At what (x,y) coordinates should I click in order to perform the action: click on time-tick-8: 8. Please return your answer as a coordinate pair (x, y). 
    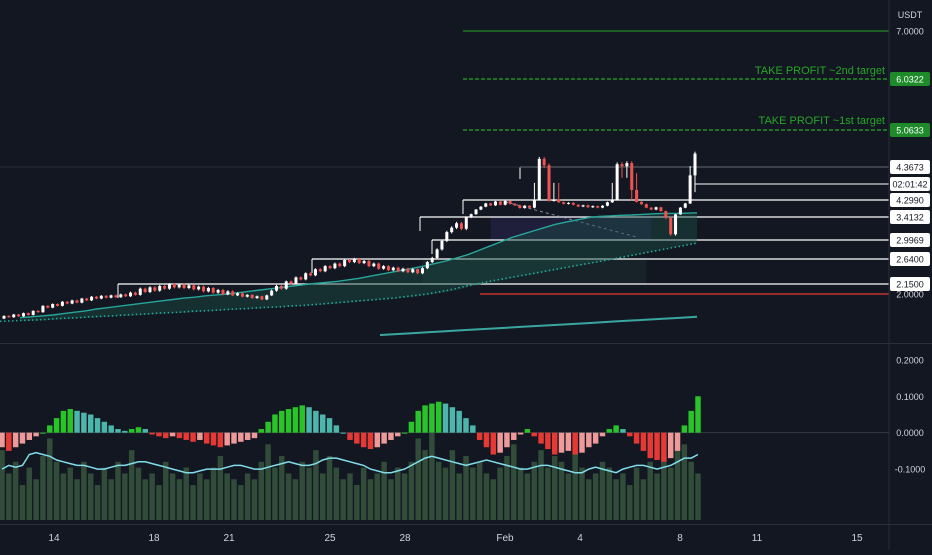
    Looking at the image, I should click on (680, 538).